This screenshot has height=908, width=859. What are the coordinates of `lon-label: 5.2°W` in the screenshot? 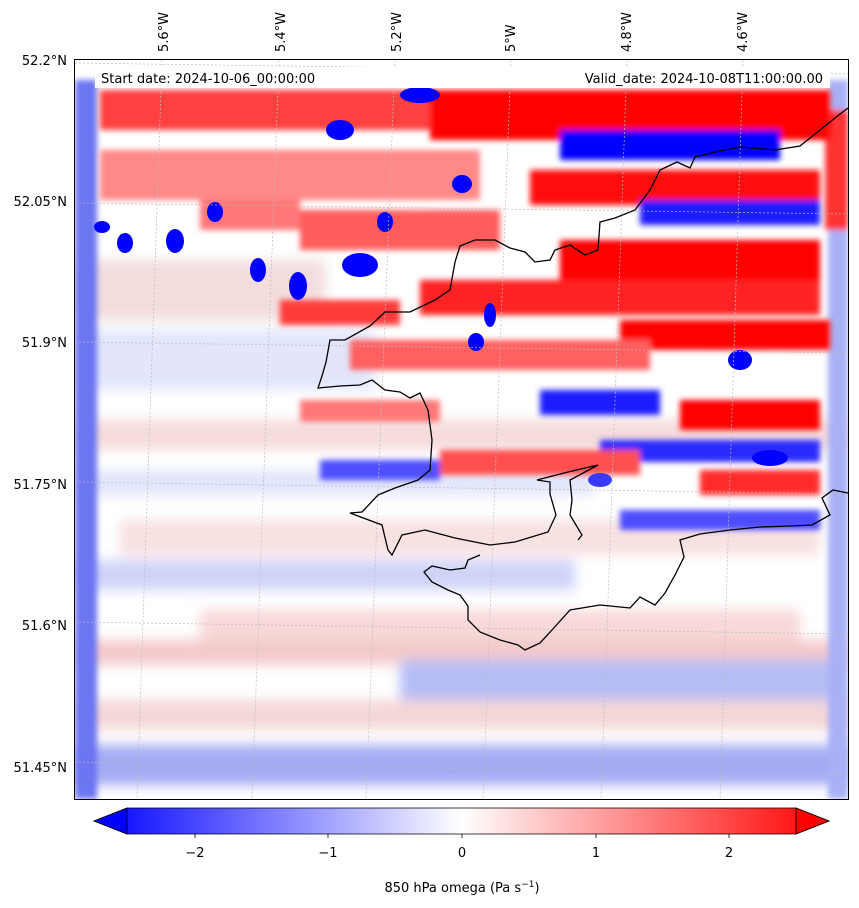 It's located at (397, 32).